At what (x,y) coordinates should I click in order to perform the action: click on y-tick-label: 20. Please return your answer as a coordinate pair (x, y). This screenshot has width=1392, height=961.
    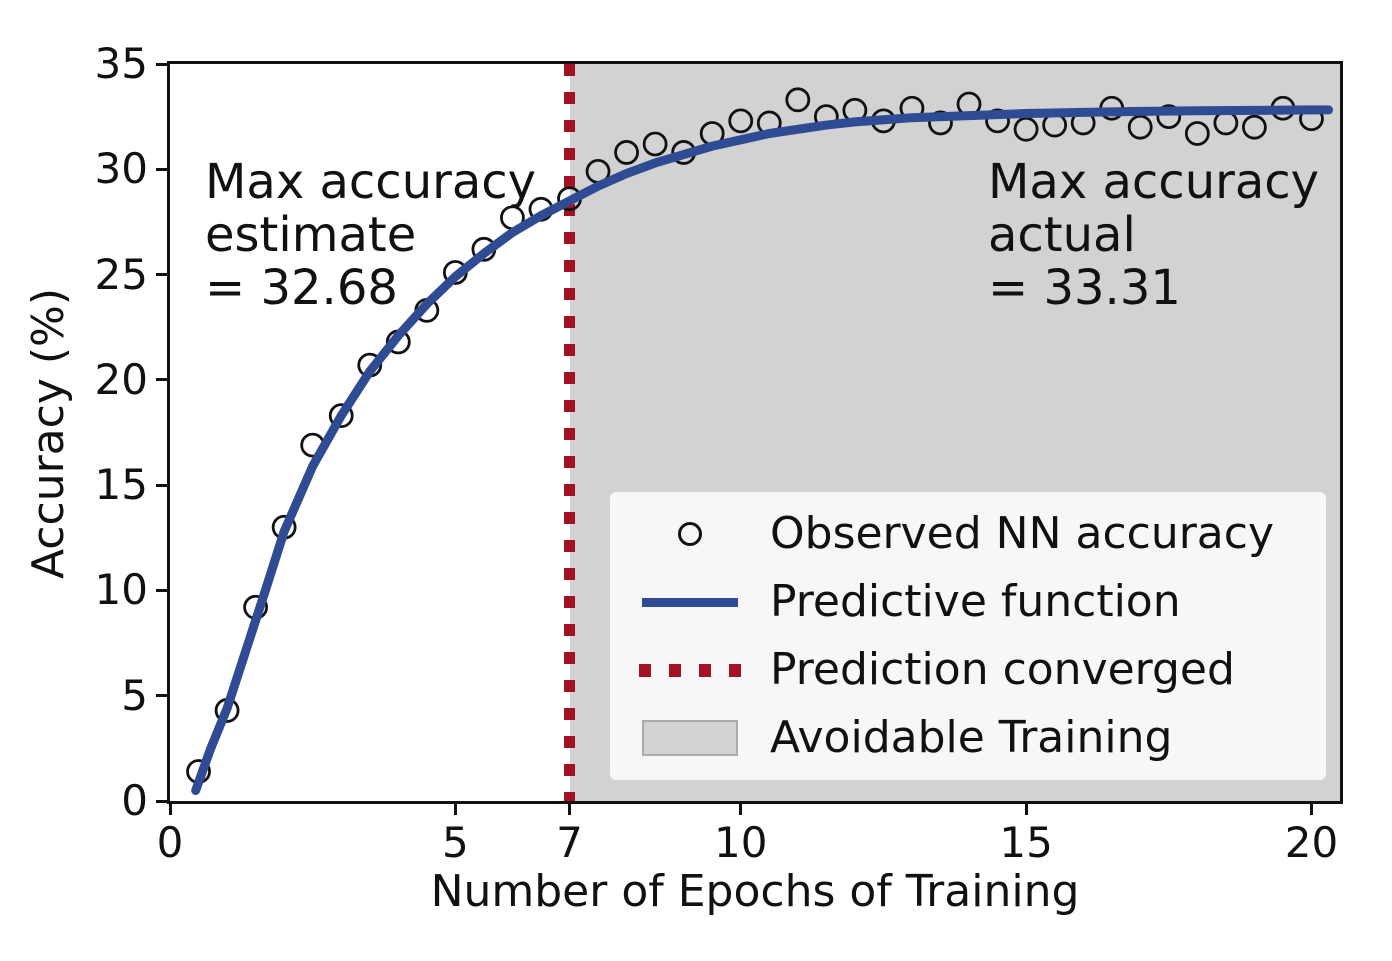
    Looking at the image, I should click on (121, 379).